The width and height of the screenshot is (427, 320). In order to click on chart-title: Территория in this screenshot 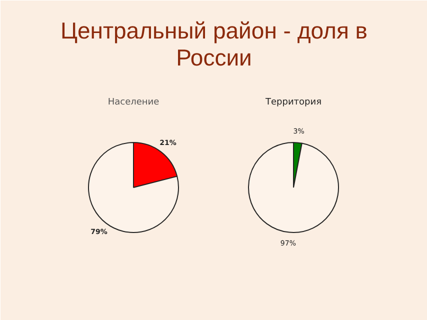, I will do `click(293, 103)`.